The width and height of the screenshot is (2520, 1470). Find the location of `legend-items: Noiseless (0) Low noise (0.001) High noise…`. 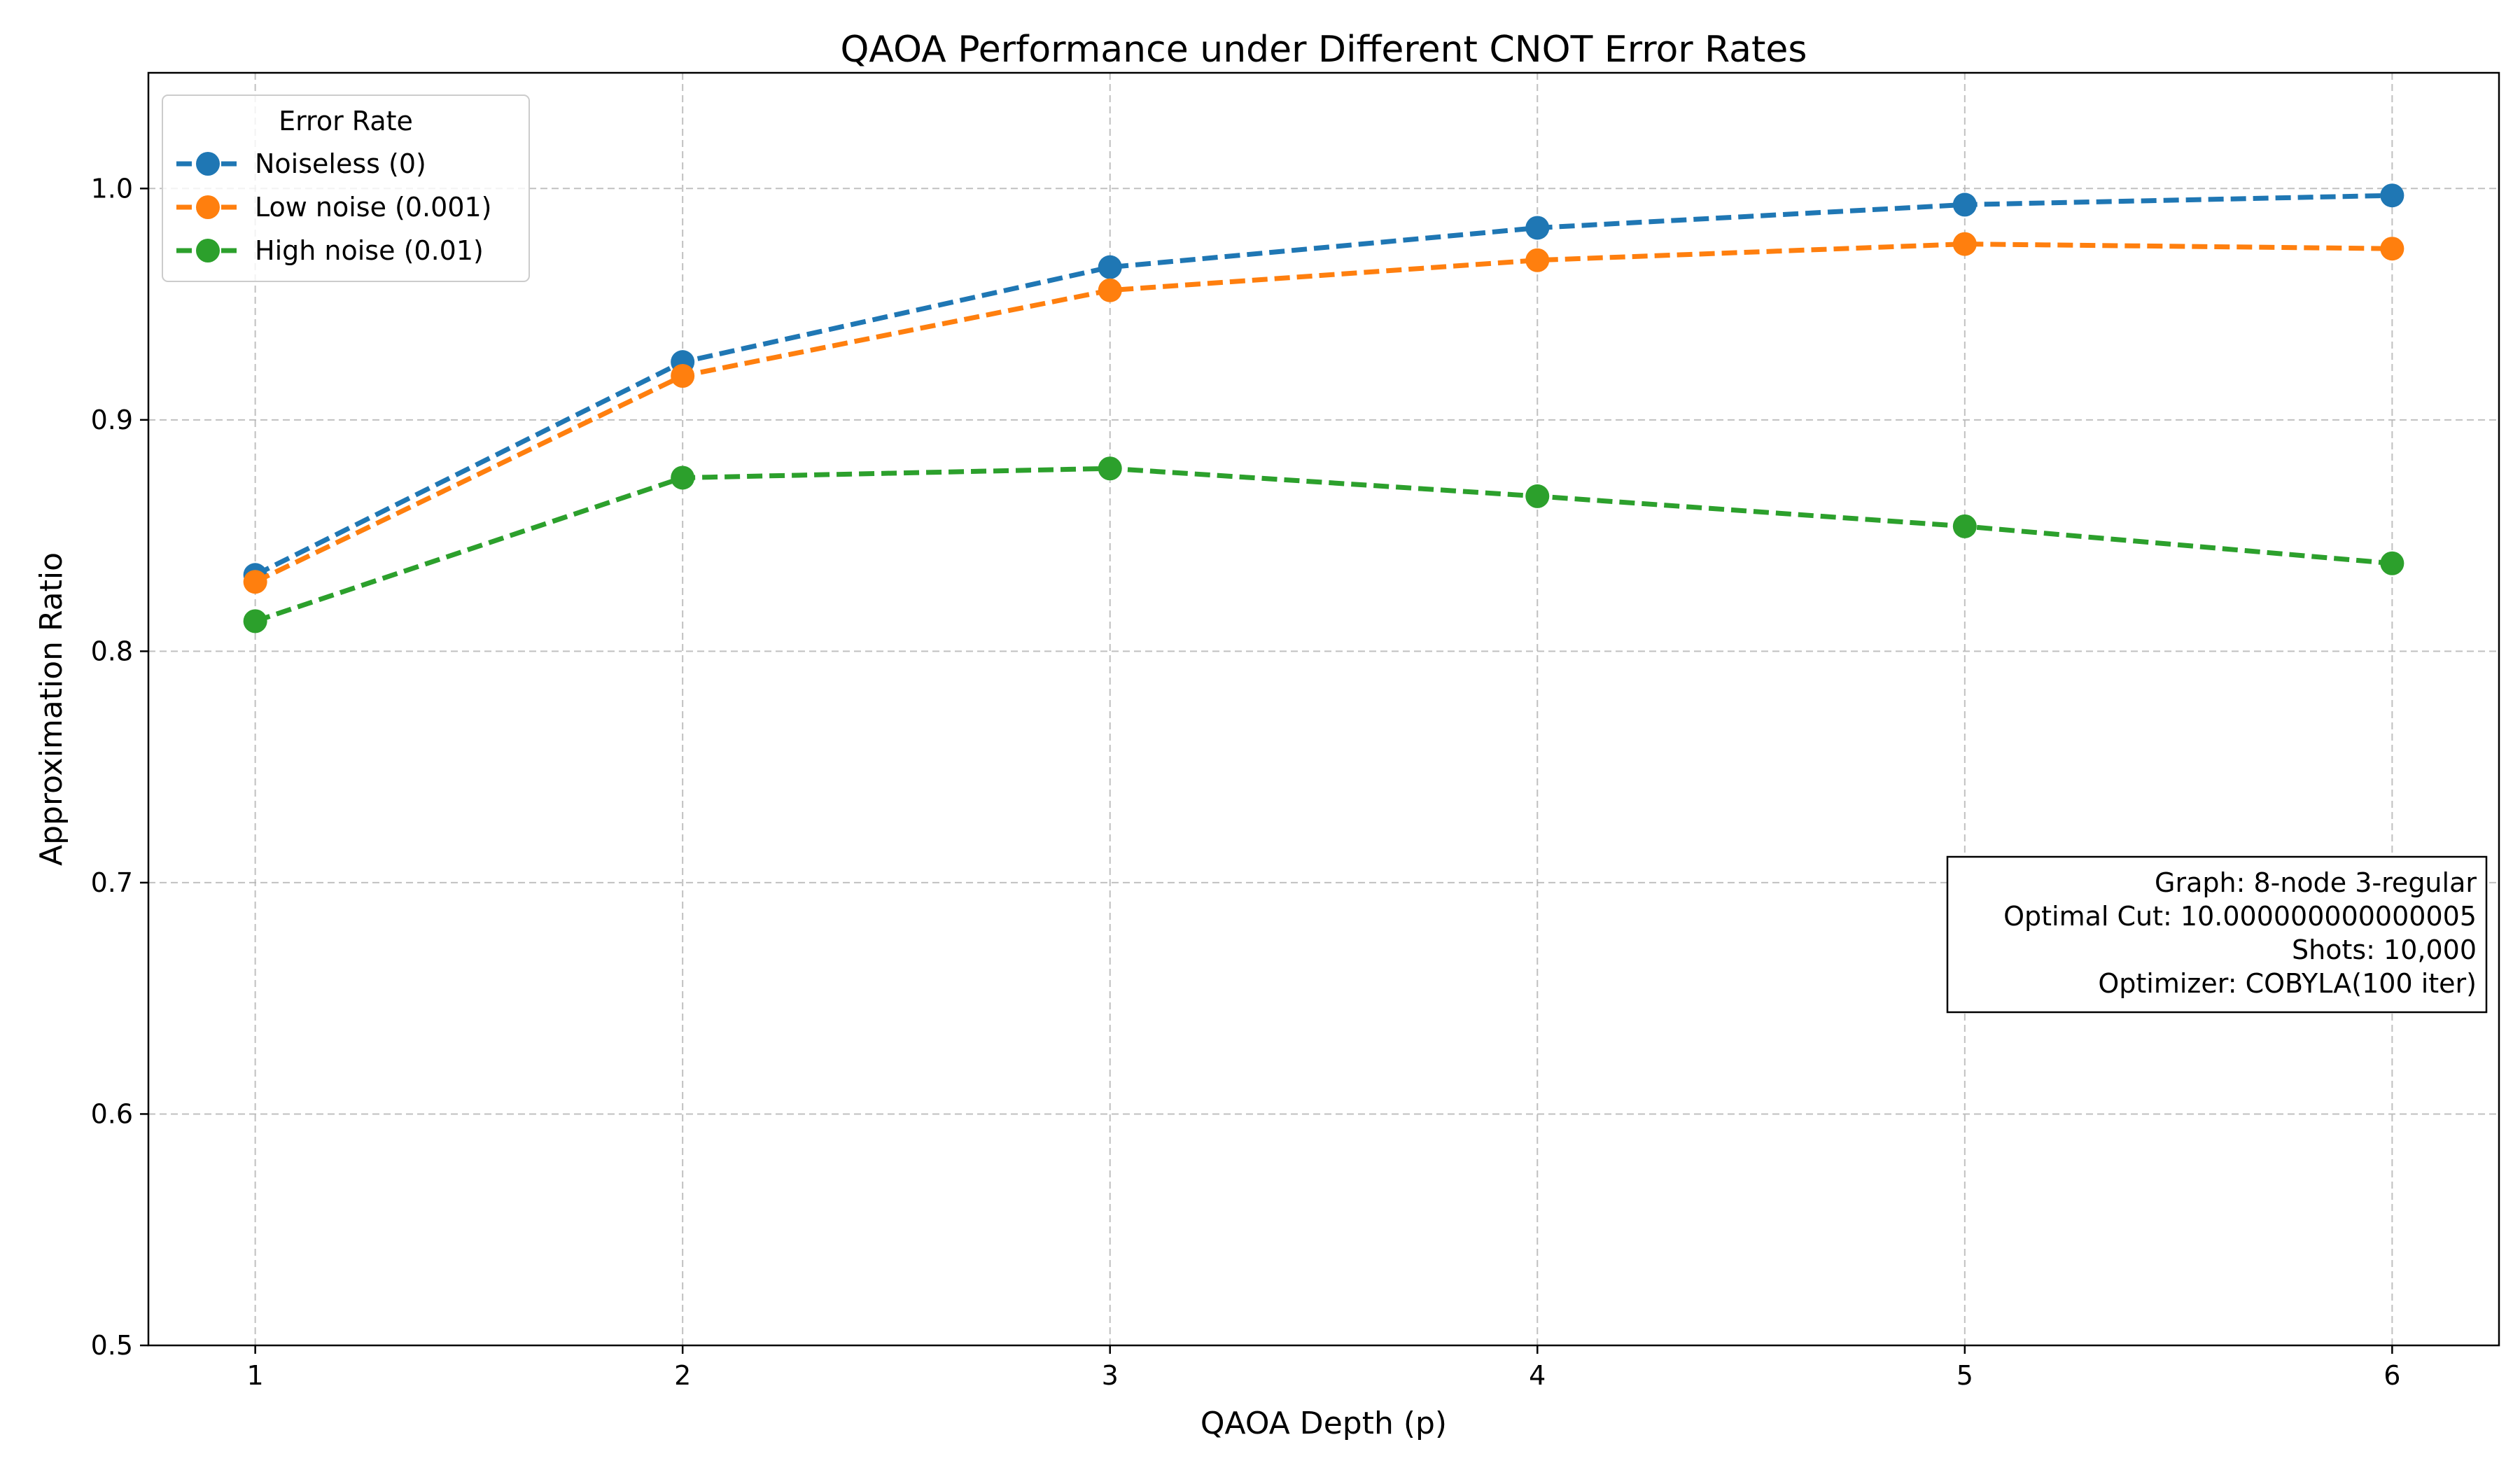

legend-items: Noiseless (0) Low noise (0.001) High noise… is located at coordinates (334, 207).